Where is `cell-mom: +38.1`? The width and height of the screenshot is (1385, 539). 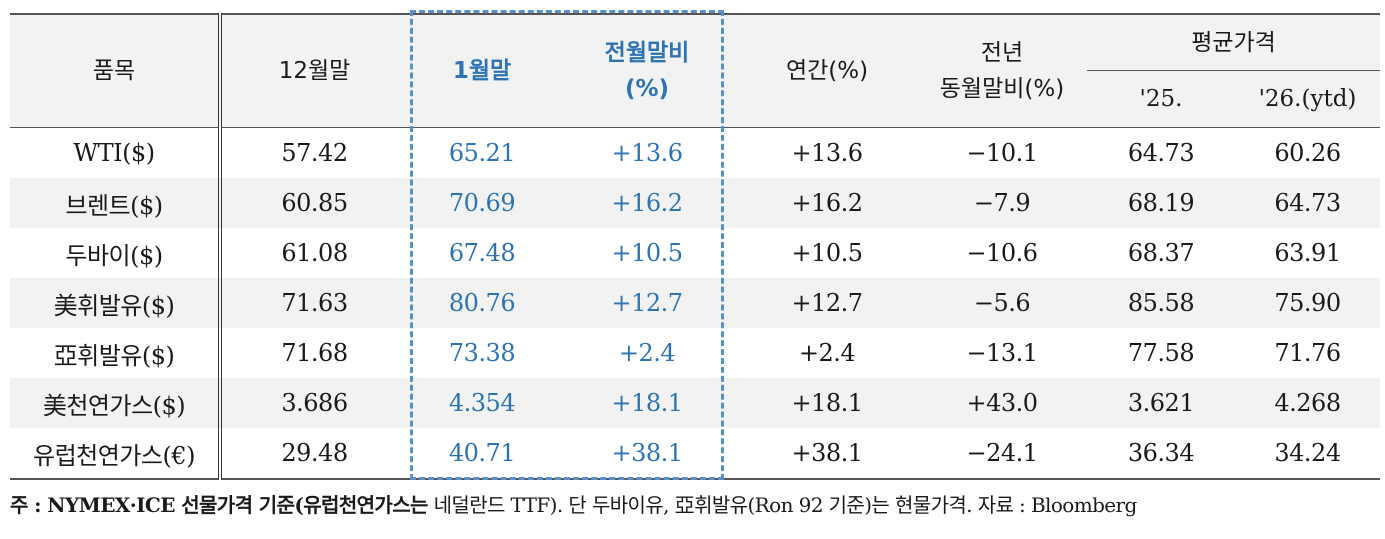 cell-mom: +38.1 is located at coordinates (647, 454).